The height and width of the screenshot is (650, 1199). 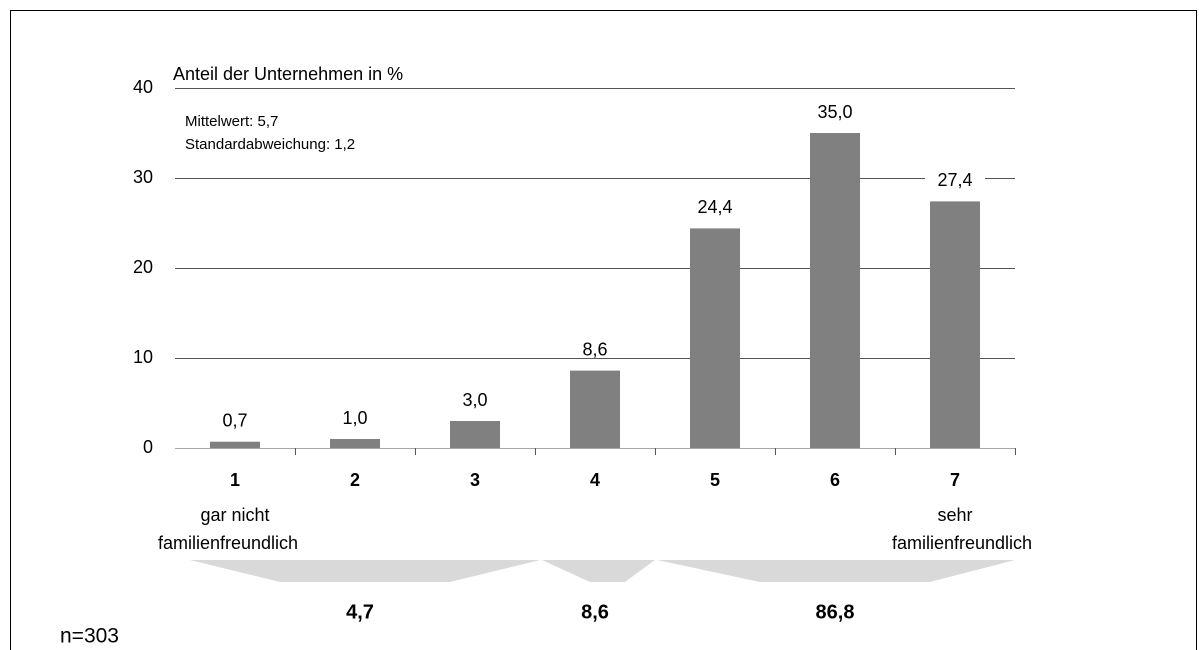 What do you see at coordinates (235, 480) in the screenshot?
I see `x-tick-label: 1` at bounding box center [235, 480].